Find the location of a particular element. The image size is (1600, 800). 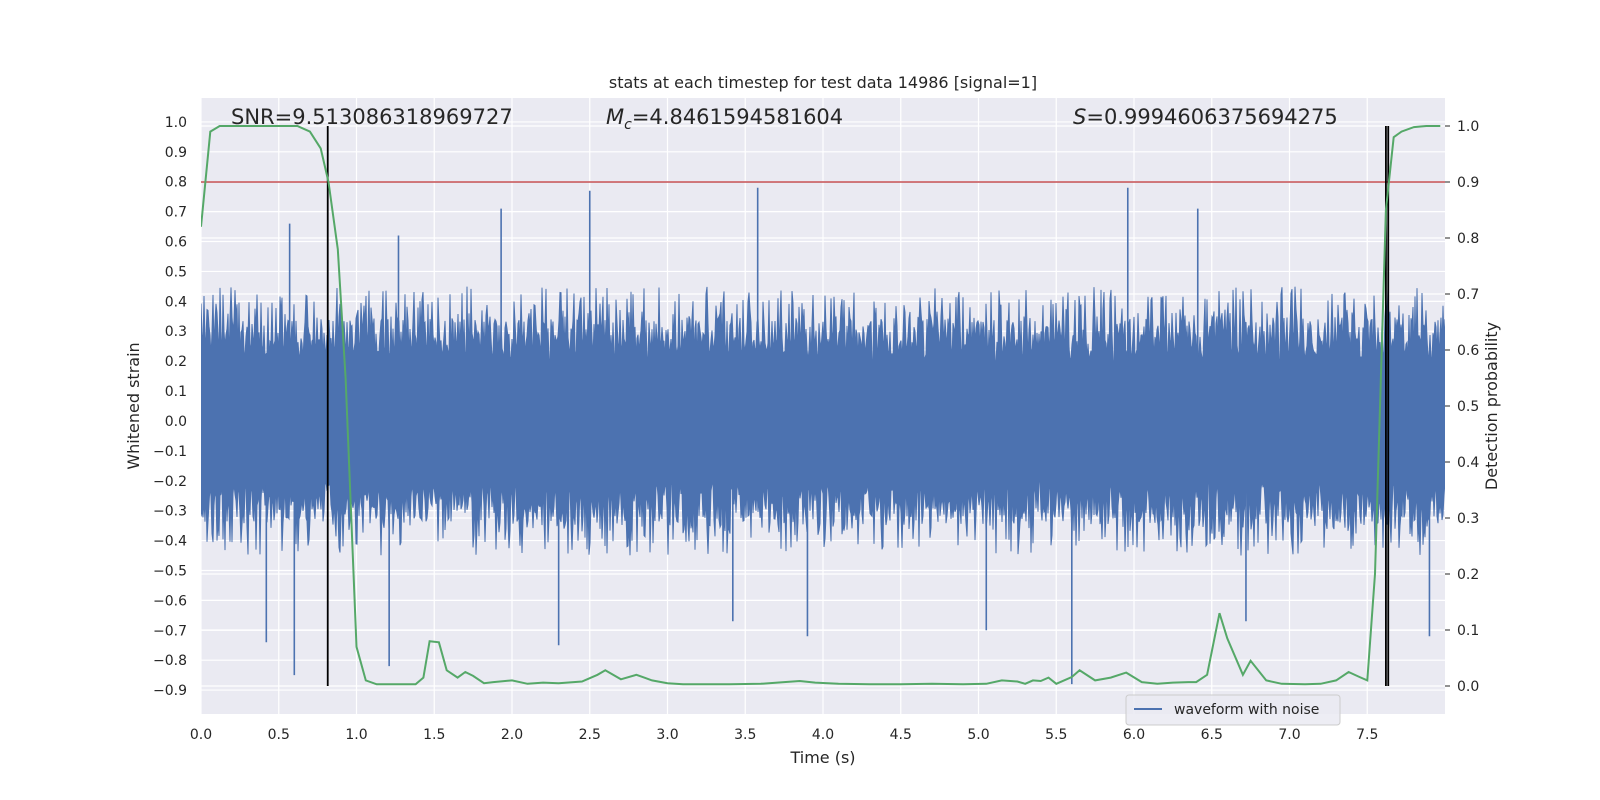

chirp-mass-symbol: M is located at coordinates (615, 117).